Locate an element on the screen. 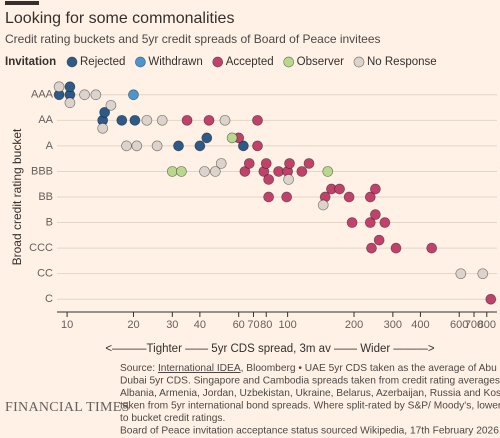  y-tick-label: AAA is located at coordinates (42, 95).